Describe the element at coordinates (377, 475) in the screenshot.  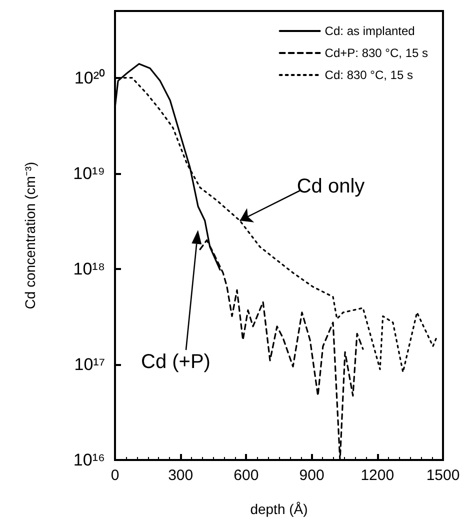
I see `x-tick-label: 1200` at that location.